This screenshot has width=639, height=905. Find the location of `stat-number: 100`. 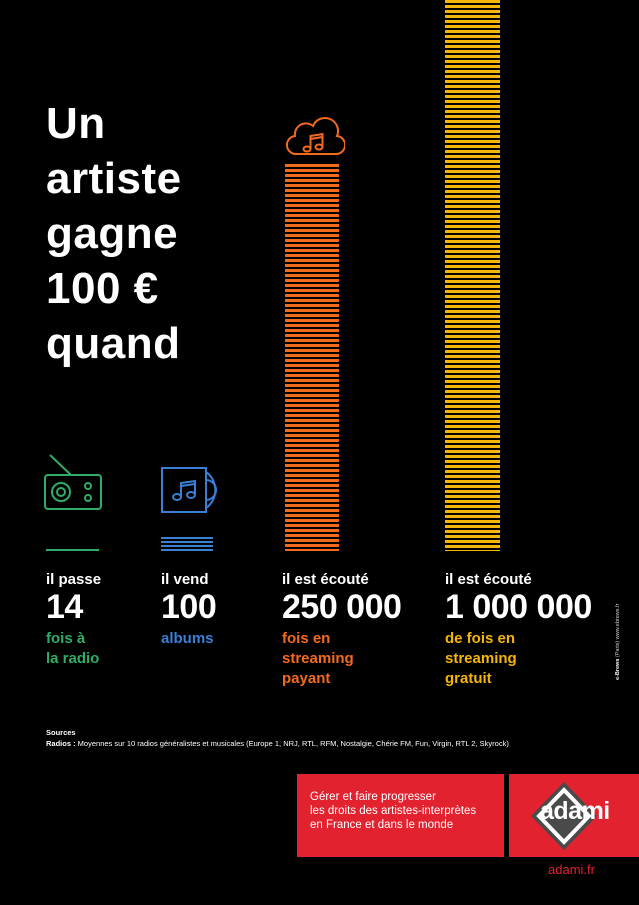

stat-number: 100 is located at coordinates (189, 607).